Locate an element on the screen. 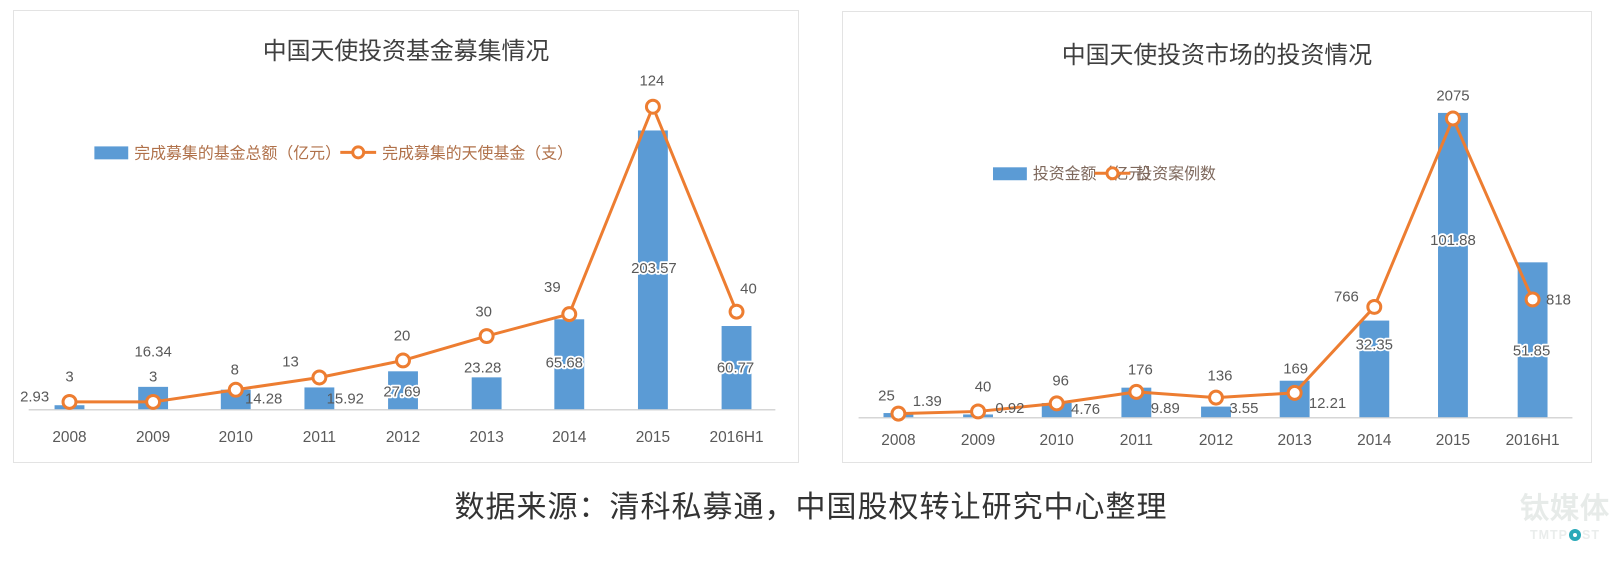  legend: 投资金额（亿元）投资案例数 is located at coordinates (1104, 174).